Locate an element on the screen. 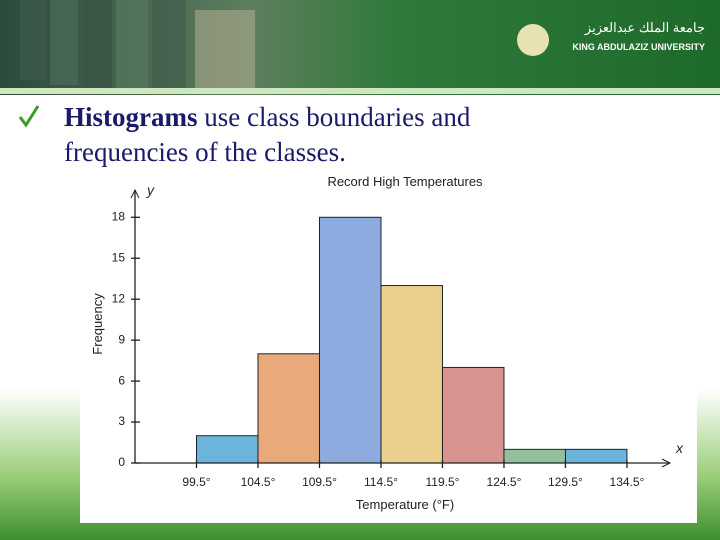  x-tick-label: 134.5° is located at coordinates (627, 482).